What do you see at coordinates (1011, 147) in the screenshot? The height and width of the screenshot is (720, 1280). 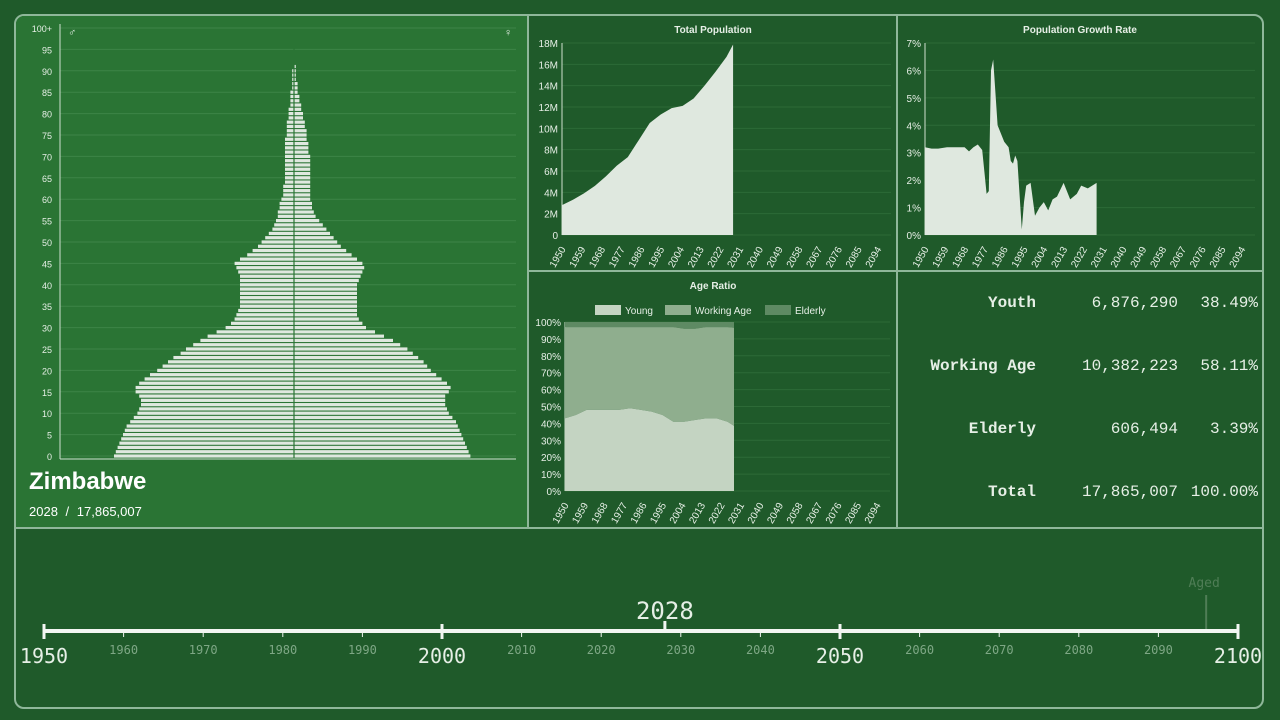 I see `growth-rate-area` at bounding box center [1011, 147].